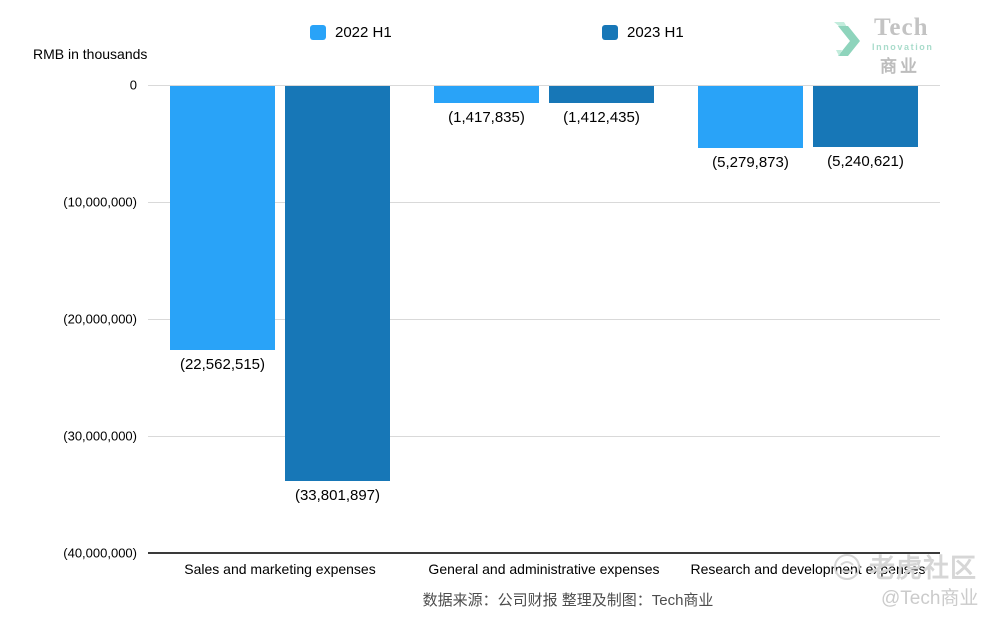  I want to click on x-axis-line, so click(544, 553).